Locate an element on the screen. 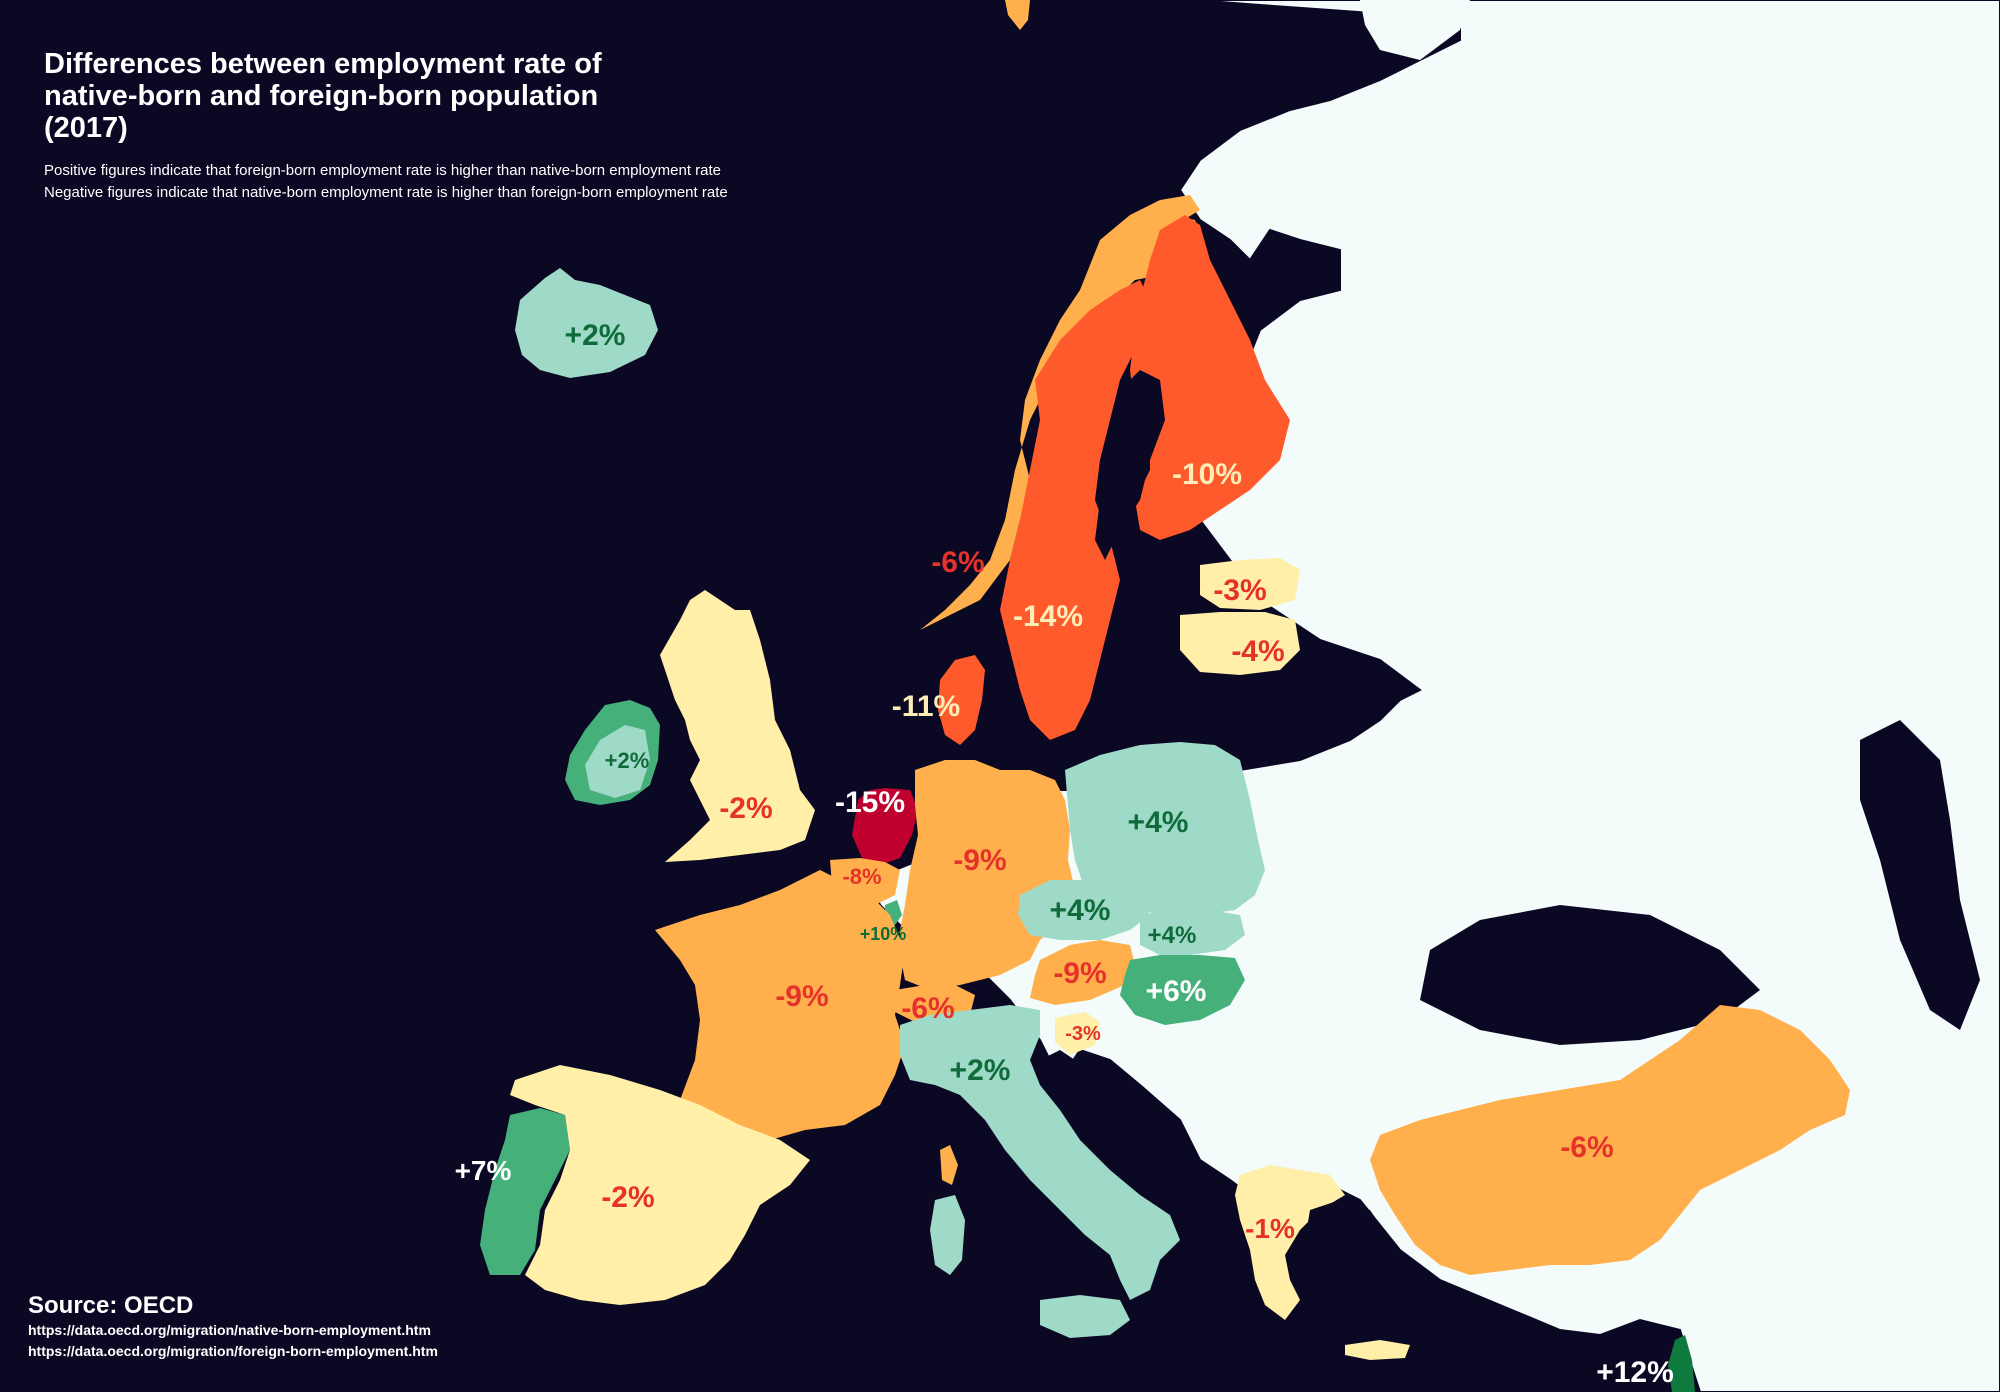 The width and height of the screenshot is (2000, 1392). country-france is located at coordinates (780, 1005).